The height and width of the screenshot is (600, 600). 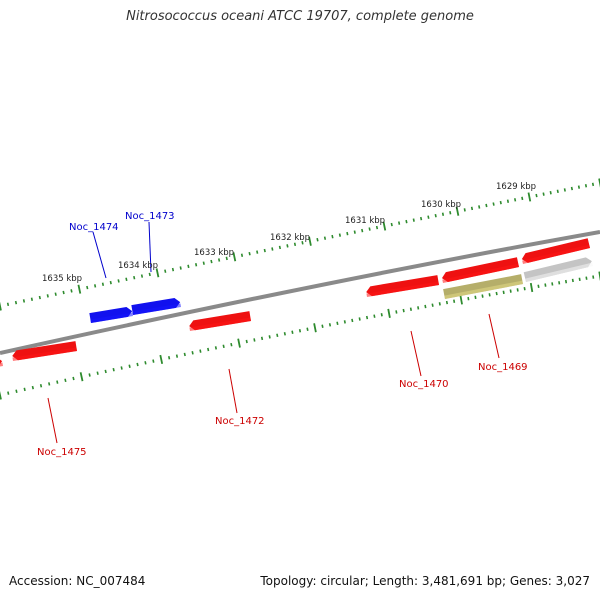 I want to click on gene-label-noc-1472: Noc_1472, so click(x=240, y=421).